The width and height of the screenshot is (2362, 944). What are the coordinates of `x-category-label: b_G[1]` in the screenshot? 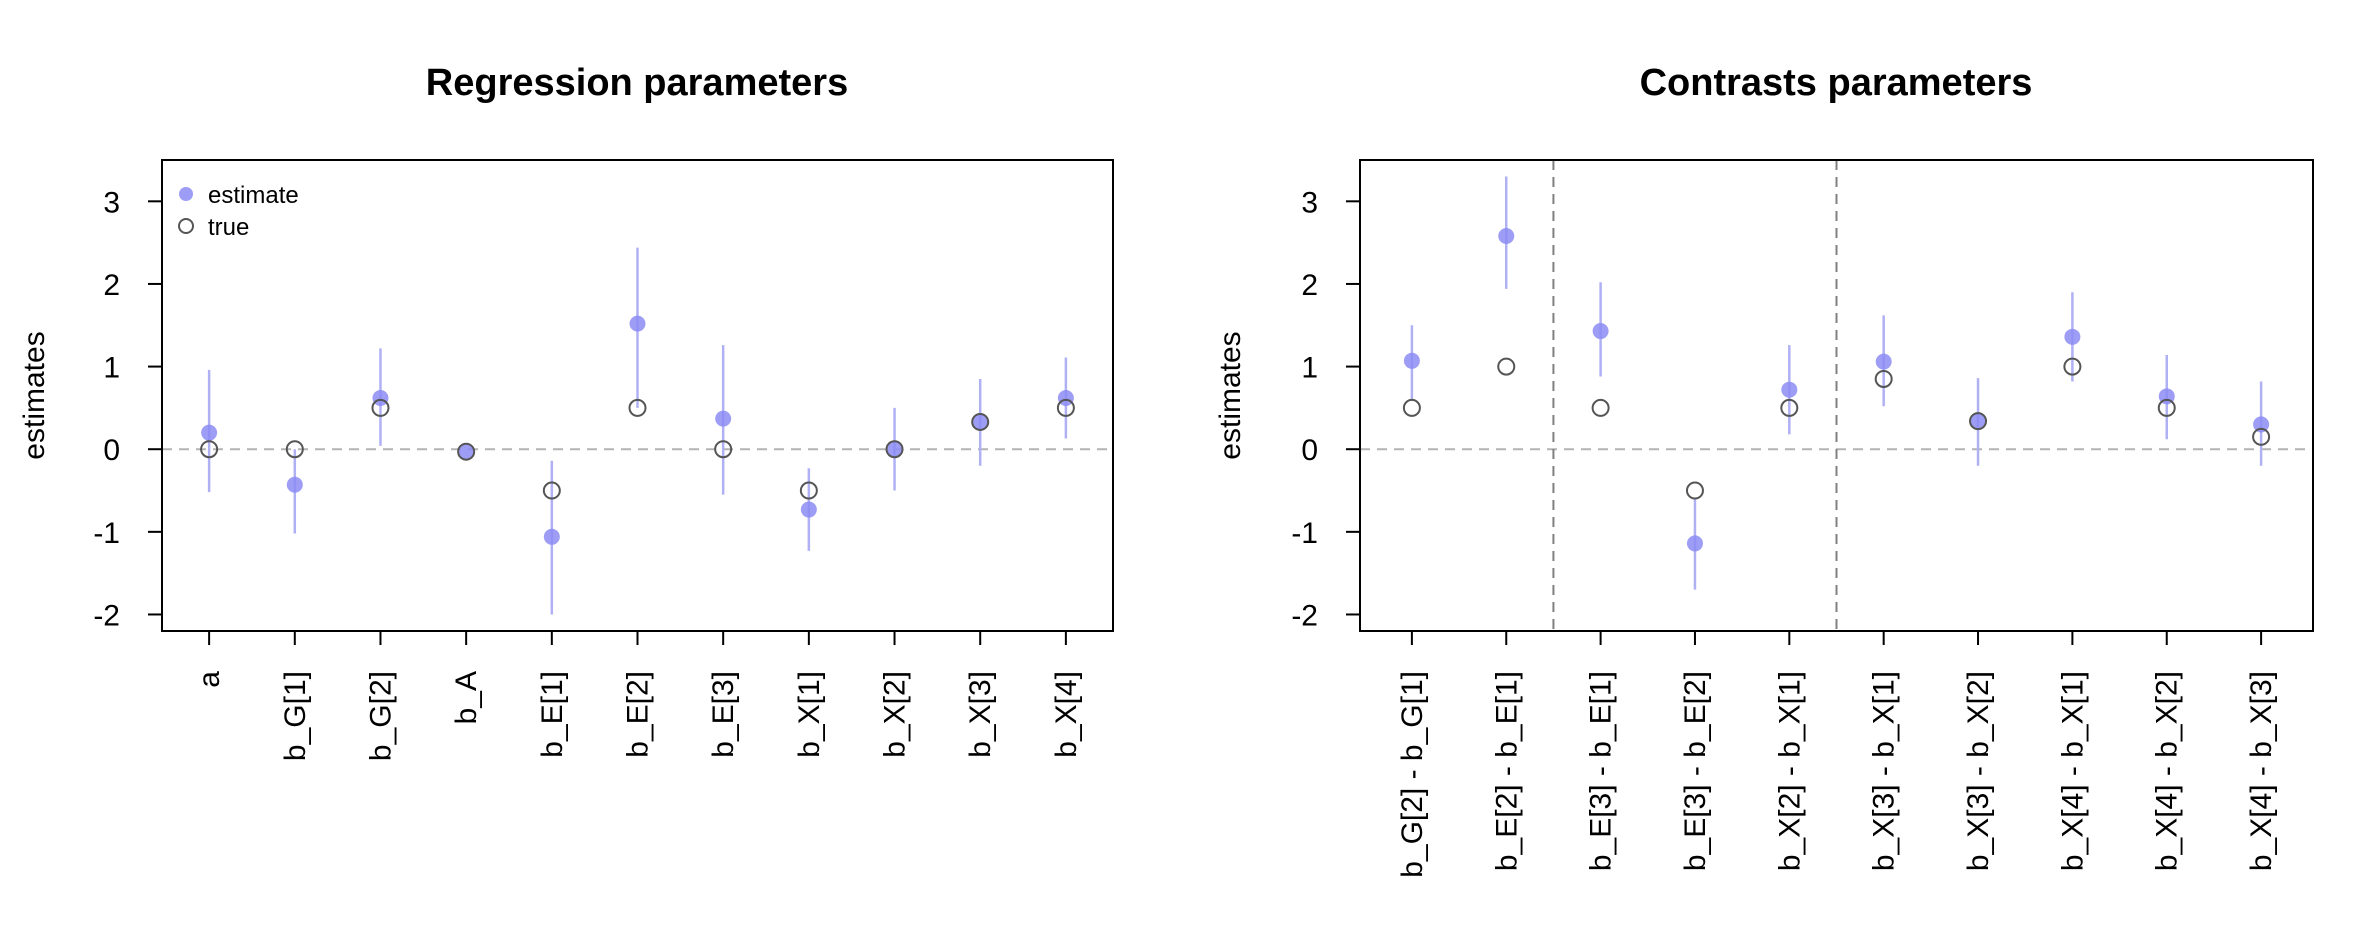 It's located at (295, 716).